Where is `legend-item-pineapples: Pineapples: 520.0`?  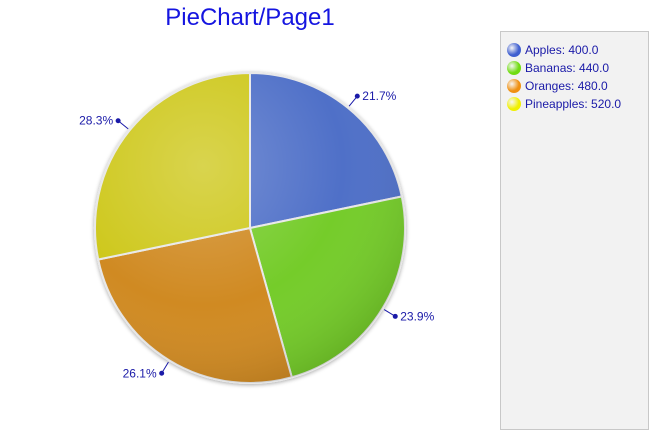 legend-item-pineapples: Pineapples: 520.0 is located at coordinates (574, 104).